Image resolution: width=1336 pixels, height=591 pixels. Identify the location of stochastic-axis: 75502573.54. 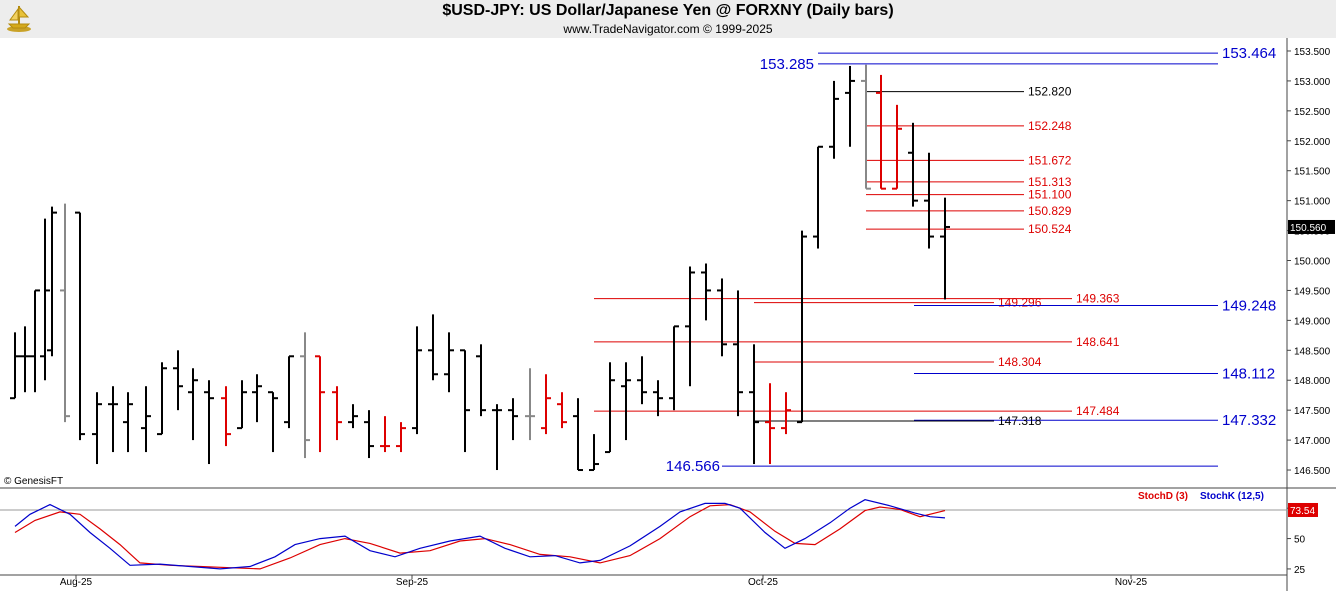
(659, 539).